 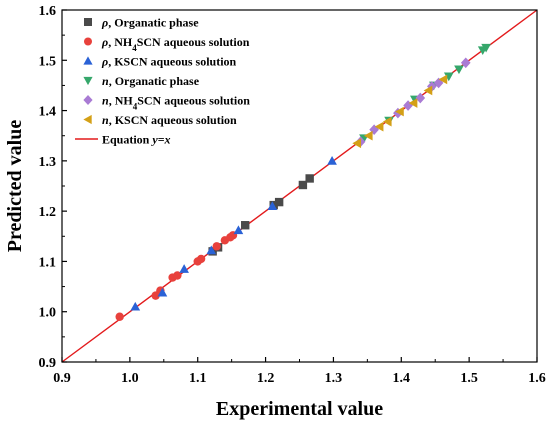 What do you see at coordinates (176, 103) in the screenshot?
I see `legend-label-5: n, NH4SCN aqueous solution` at bounding box center [176, 103].